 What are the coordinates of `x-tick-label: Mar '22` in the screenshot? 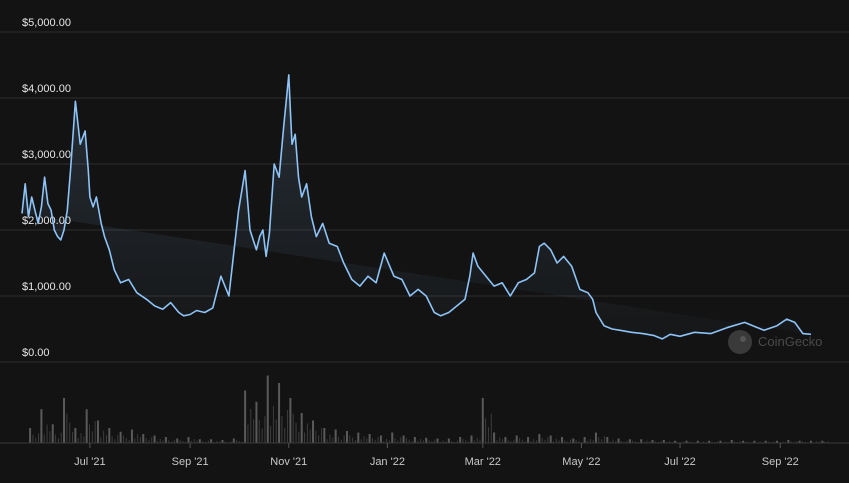 It's located at (483, 462).